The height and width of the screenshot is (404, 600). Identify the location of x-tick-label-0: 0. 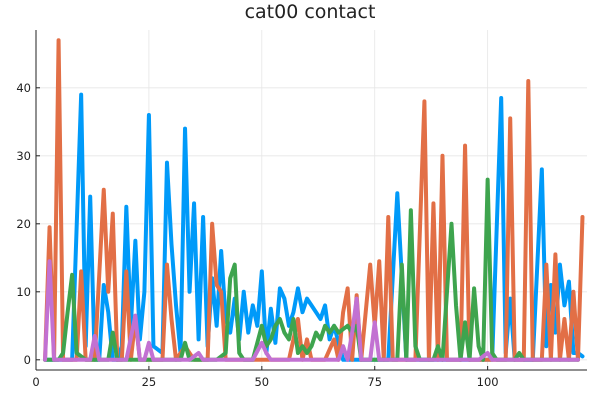
(35, 382).